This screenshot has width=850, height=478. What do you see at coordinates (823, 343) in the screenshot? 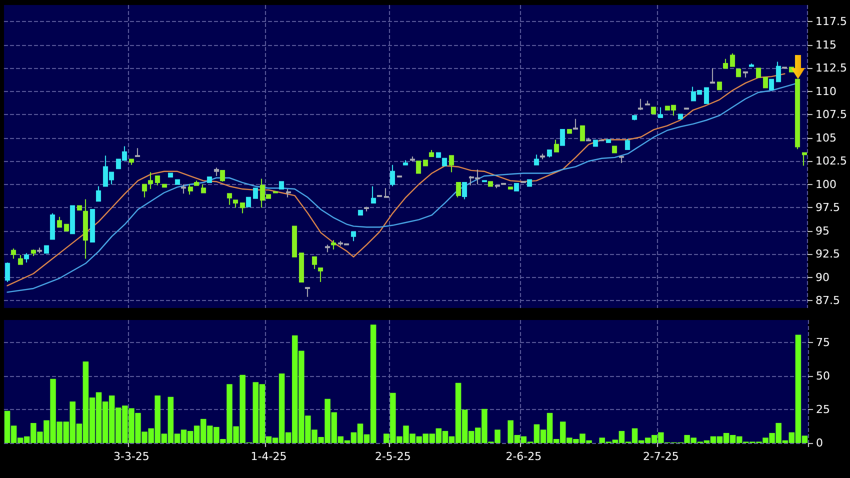
I see `y-tick-label: 75` at bounding box center [823, 343].